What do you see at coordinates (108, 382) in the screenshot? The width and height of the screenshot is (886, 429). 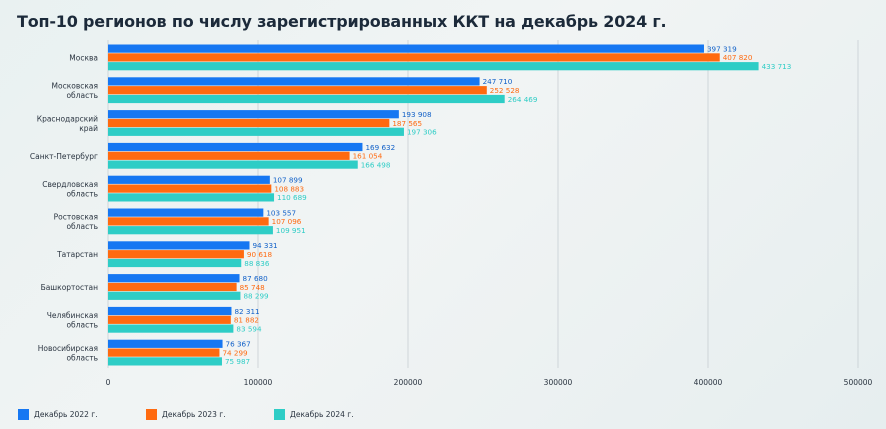 I see `x-tick-label: 0` at bounding box center [108, 382].